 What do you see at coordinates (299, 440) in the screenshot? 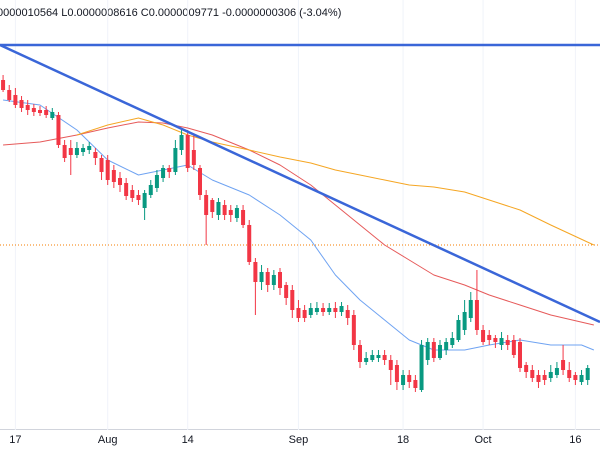
I see `x-tick-label: Sep` at bounding box center [299, 440].